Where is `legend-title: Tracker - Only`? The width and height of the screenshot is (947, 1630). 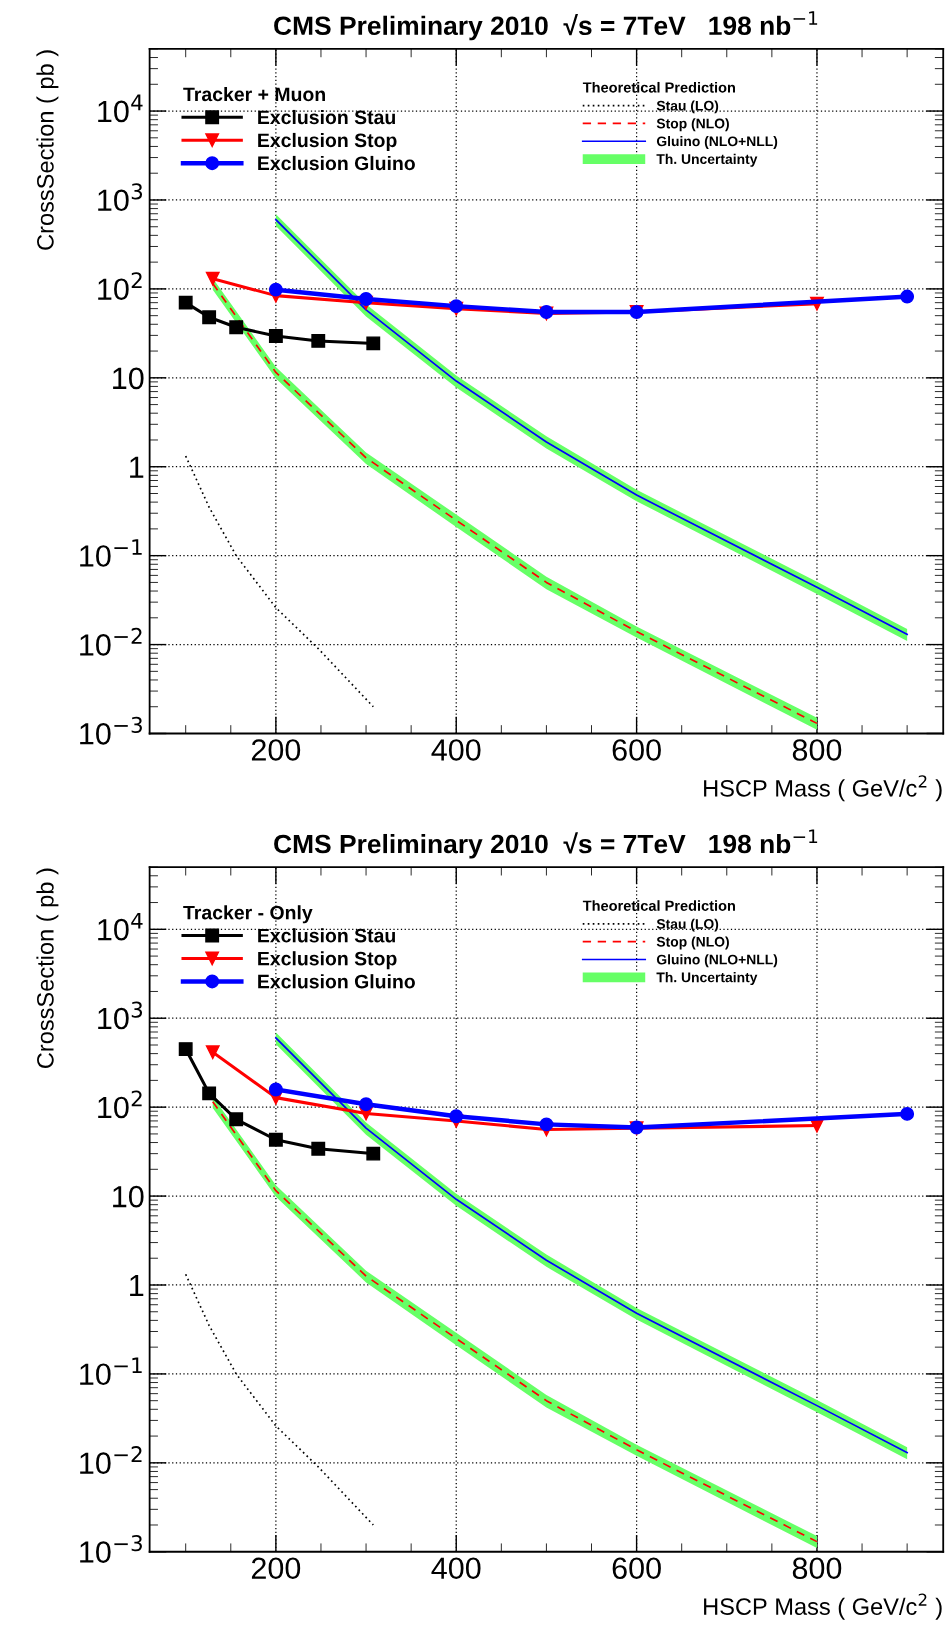
legend-title: Tracker - Only is located at coordinates (248, 914).